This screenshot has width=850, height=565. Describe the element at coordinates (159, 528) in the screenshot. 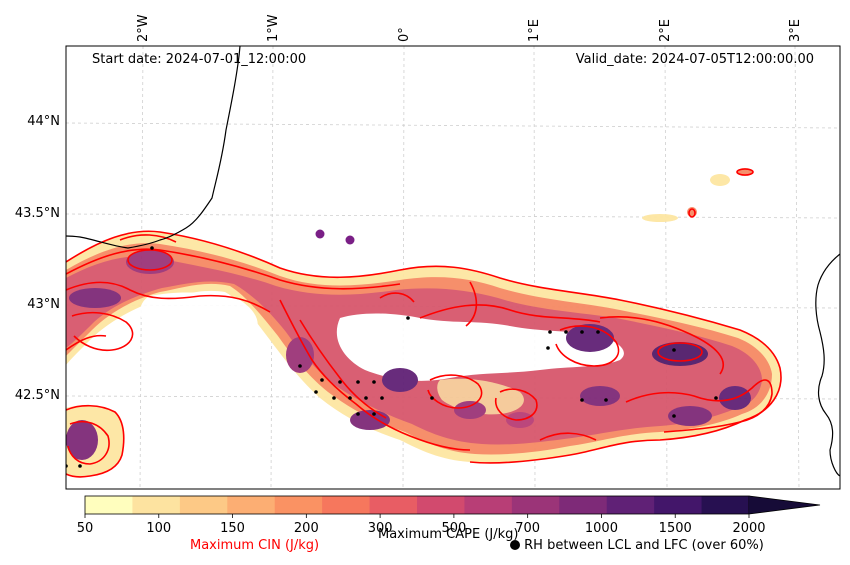

I see `colorbar-tick-label: 100` at that location.